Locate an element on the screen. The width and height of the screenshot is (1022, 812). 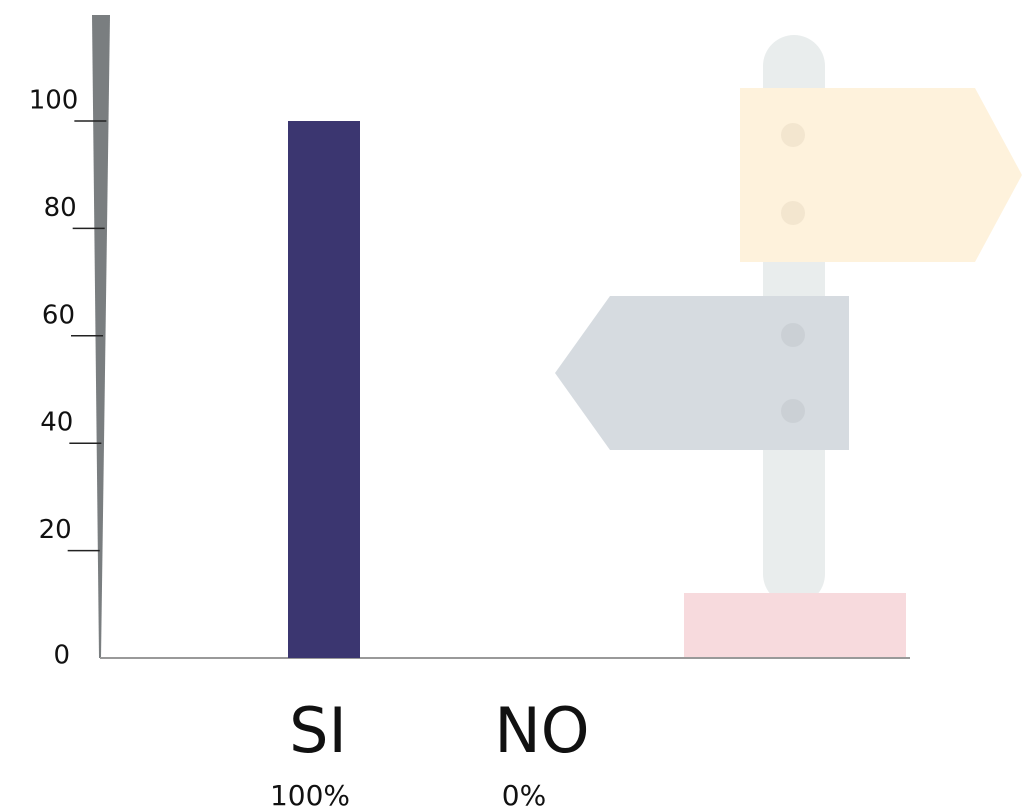
y-tick-label: 100 is located at coordinates (54, 101).